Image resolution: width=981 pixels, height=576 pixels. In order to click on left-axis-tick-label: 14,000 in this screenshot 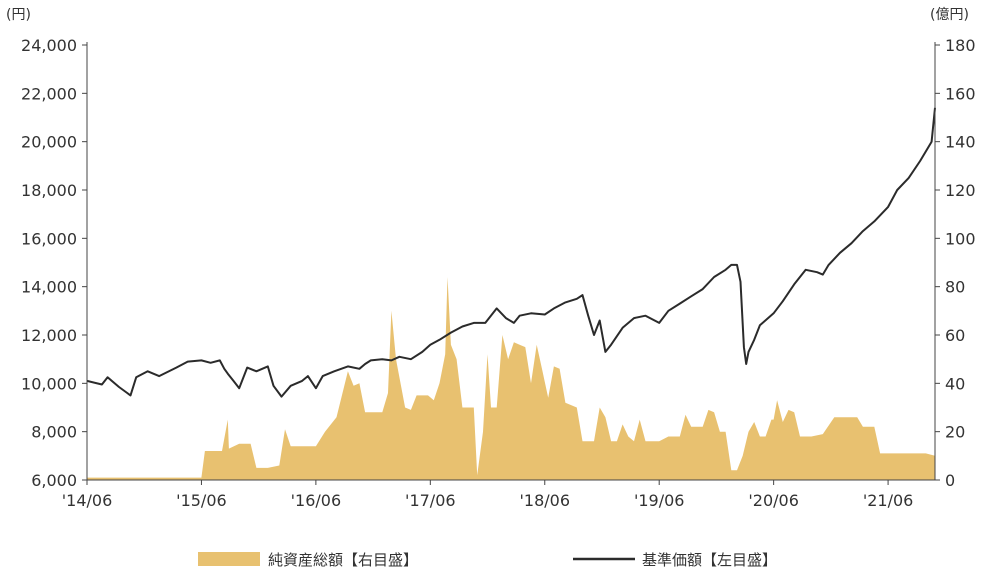, I will do `click(49, 287)`.